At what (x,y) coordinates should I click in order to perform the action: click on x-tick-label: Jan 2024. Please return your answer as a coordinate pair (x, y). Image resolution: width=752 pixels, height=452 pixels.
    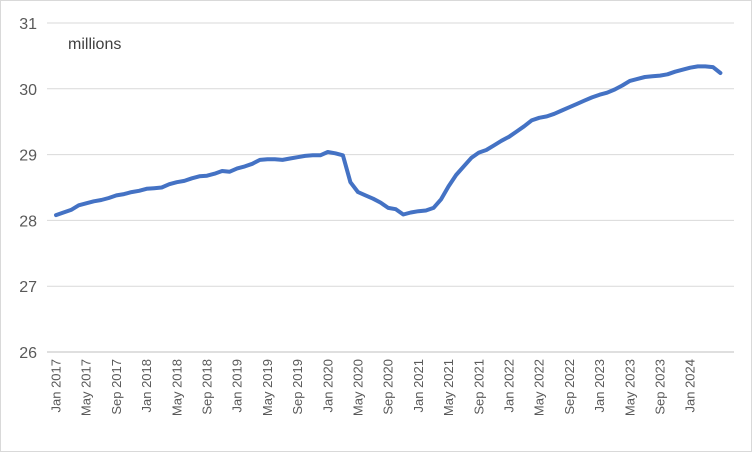
    Looking at the image, I should click on (690, 386).